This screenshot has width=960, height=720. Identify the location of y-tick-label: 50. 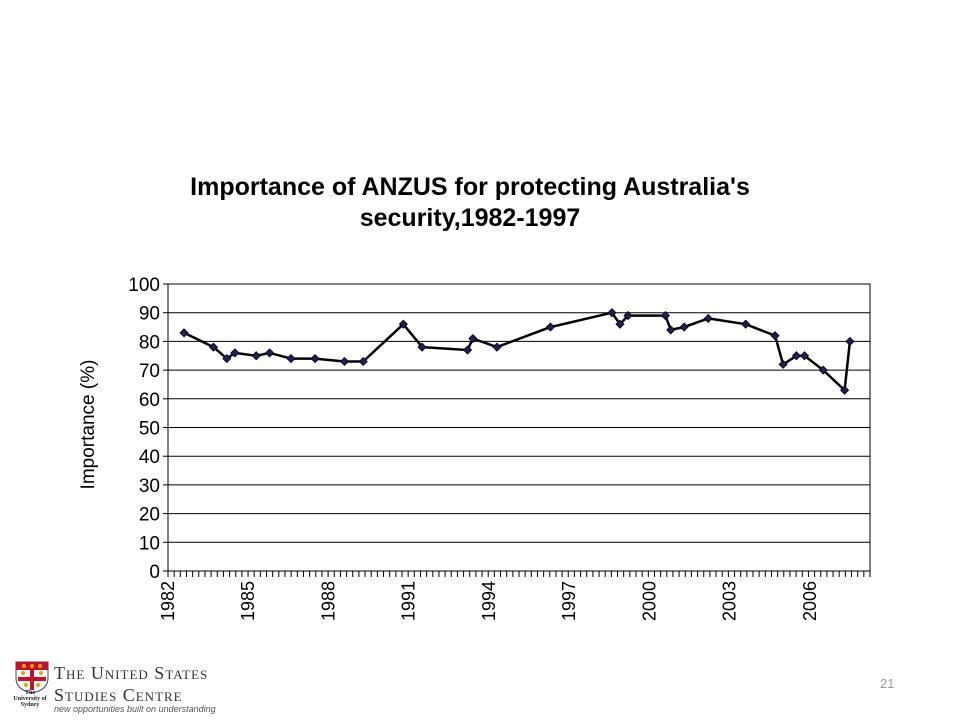
(149, 429).